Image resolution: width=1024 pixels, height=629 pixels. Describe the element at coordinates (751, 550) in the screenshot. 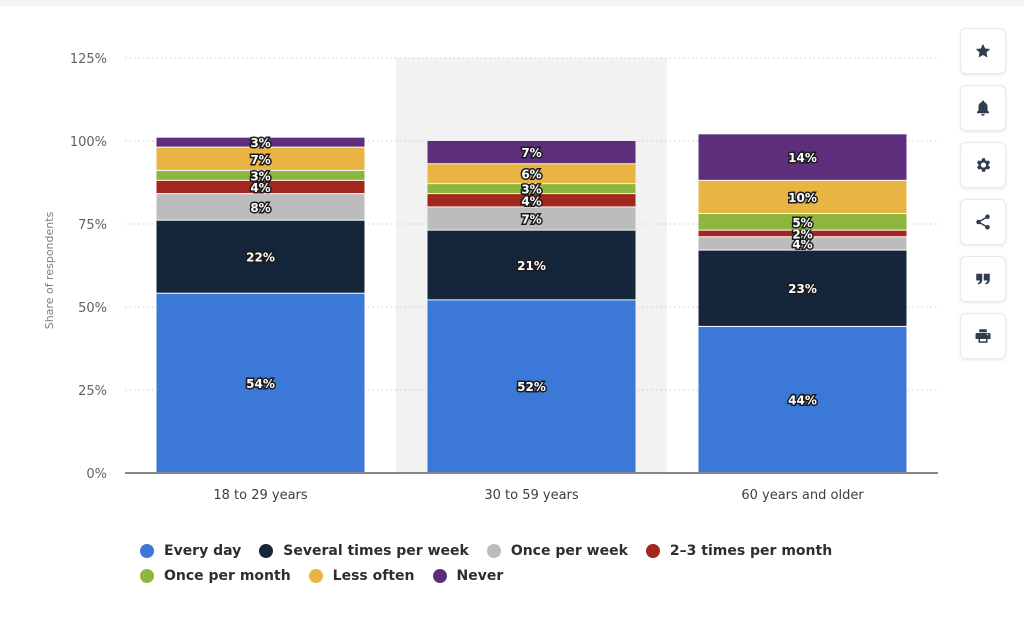

I see `legend-label: 2–3 times per month` at that location.